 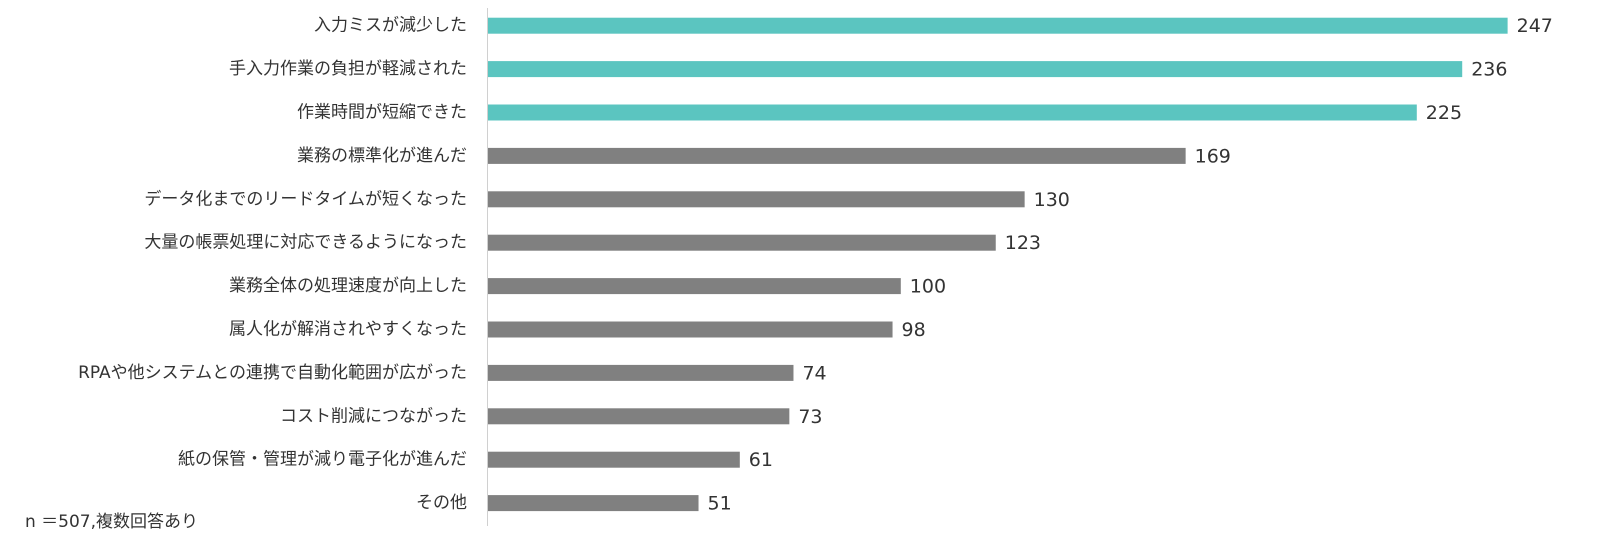 I want to click on category-label: RPAや他システムとの連携で自動化範囲が広がった, so click(x=272, y=373).